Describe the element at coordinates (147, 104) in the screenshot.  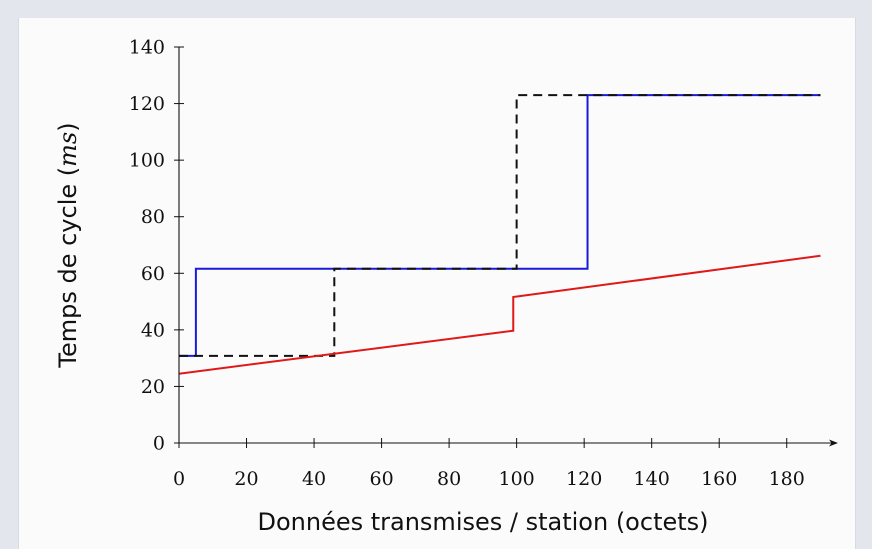
I see `y-tick-label: 120` at that location.